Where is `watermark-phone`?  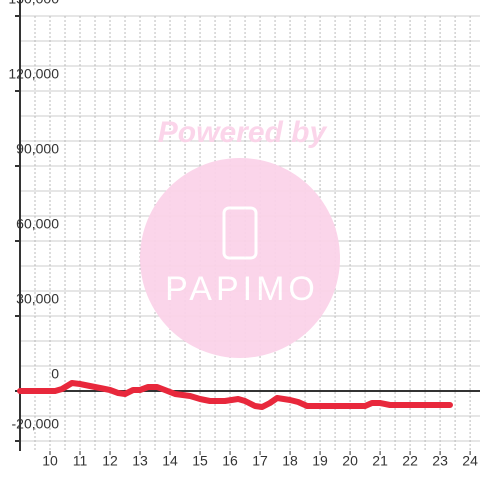
watermark-phone is located at coordinates (240, 233).